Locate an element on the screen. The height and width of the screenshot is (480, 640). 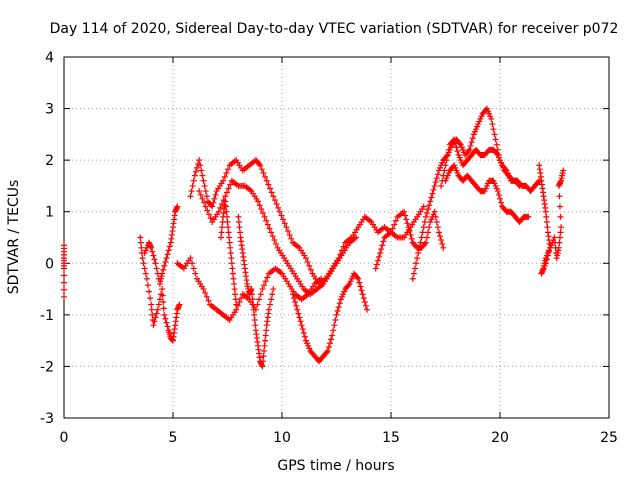
x-tick-label: 15 is located at coordinates (391, 438).